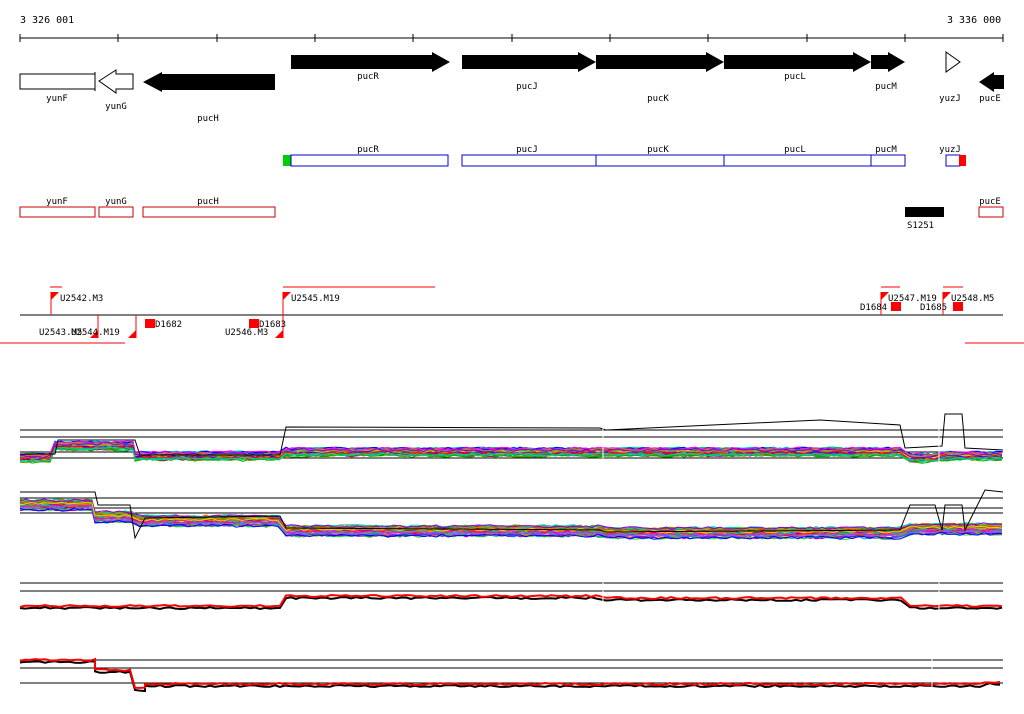 The width and height of the screenshot is (1024, 714). Describe the element at coordinates (57, 212) in the screenshot. I see `feature-box-yunF` at that location.